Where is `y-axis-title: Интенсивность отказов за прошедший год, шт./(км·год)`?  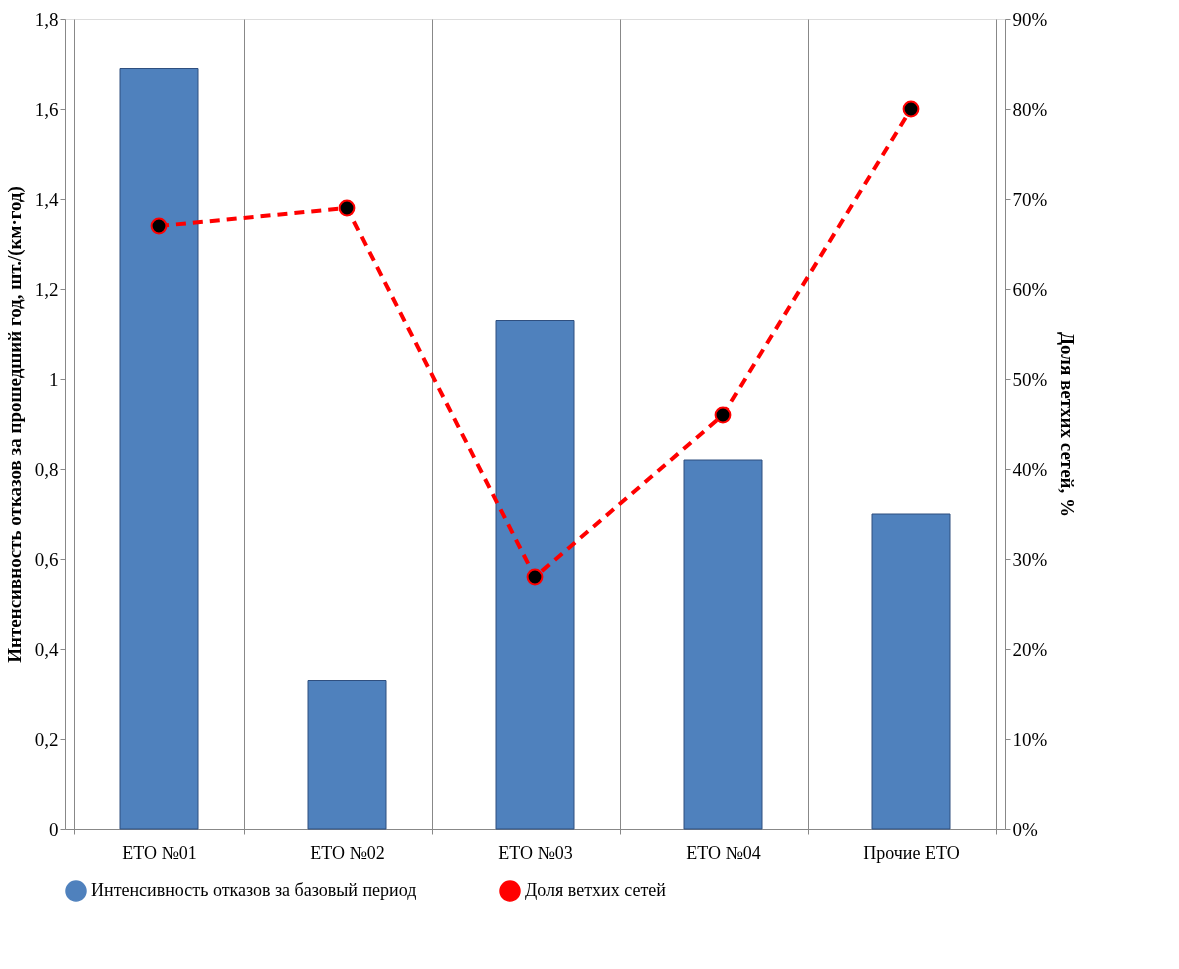
y-axis-title: Интенсивность отказов за прошедший год, шт./(км·год) is located at coordinates (14, 424).